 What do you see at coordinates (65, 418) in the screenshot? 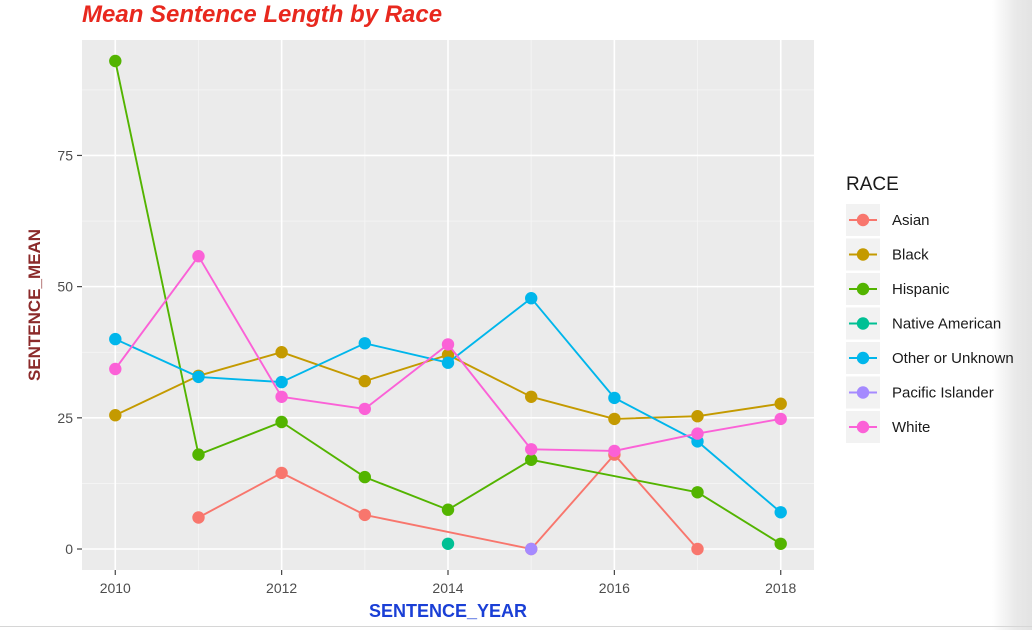
I see `y-tick-label: 25` at bounding box center [65, 418].